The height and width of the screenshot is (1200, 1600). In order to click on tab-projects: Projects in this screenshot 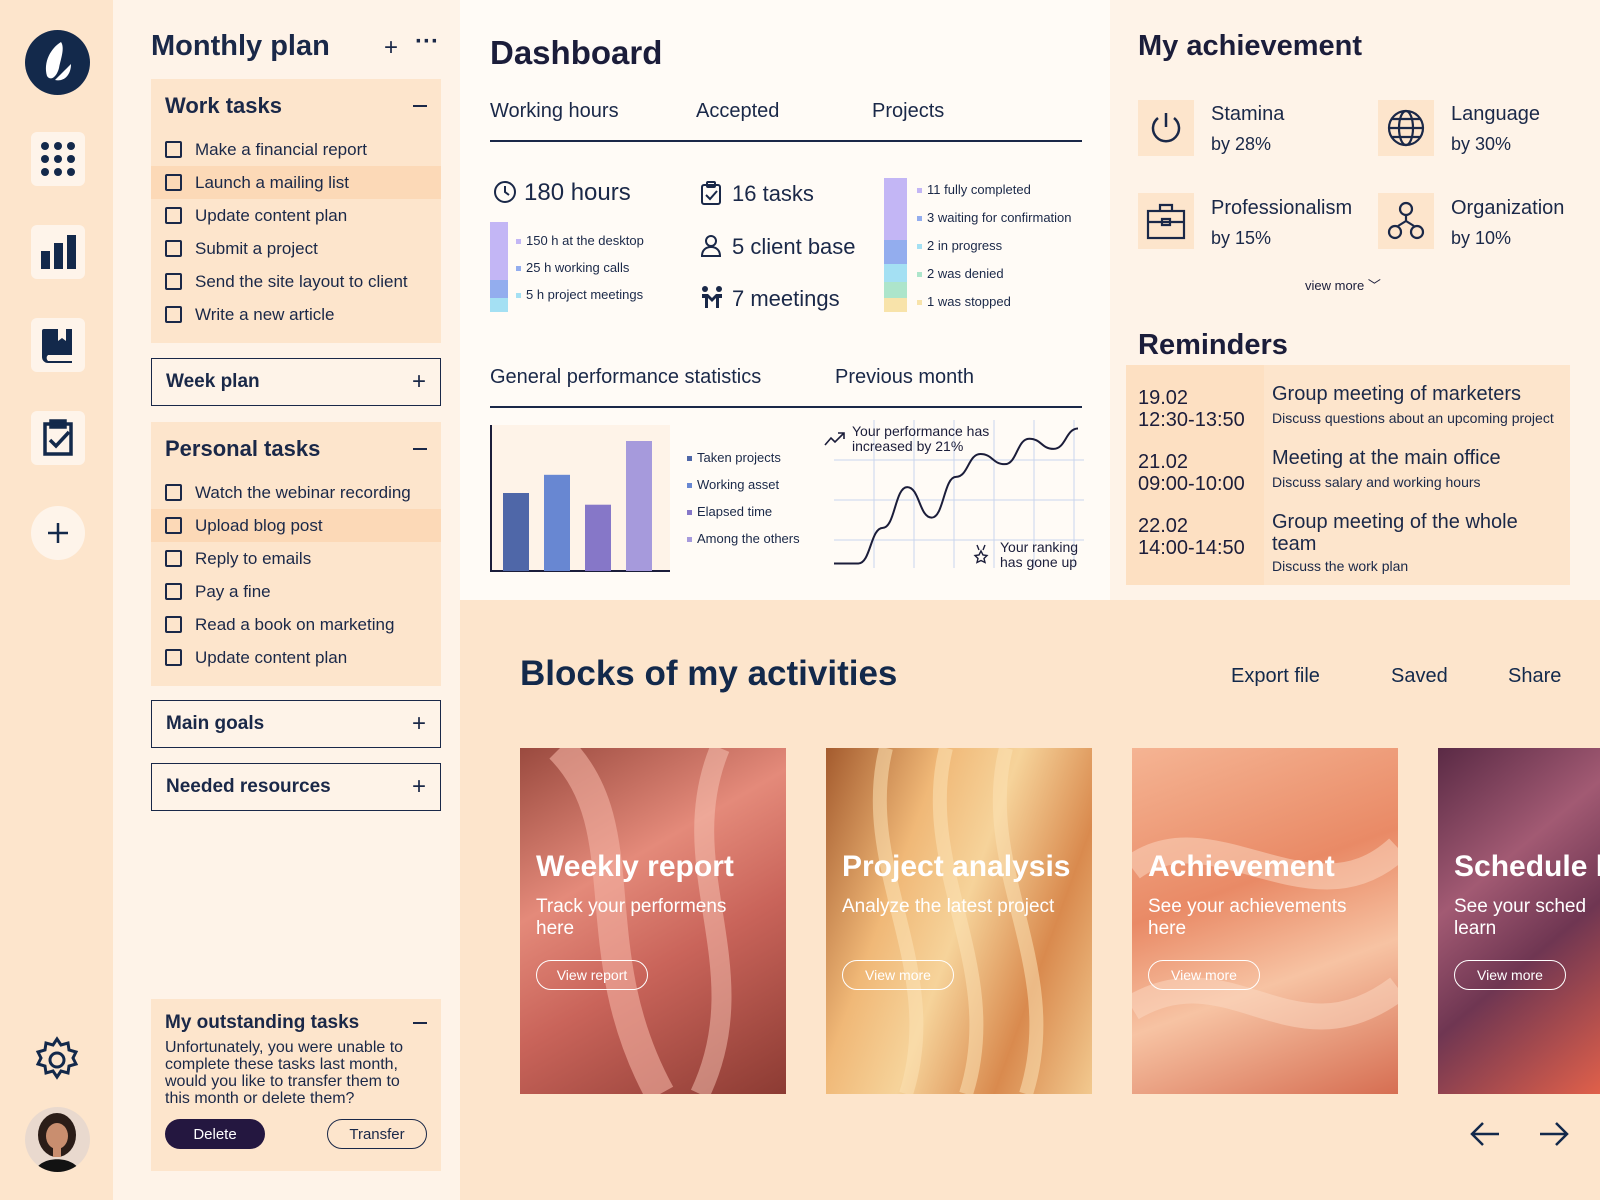, I will do `click(908, 111)`.